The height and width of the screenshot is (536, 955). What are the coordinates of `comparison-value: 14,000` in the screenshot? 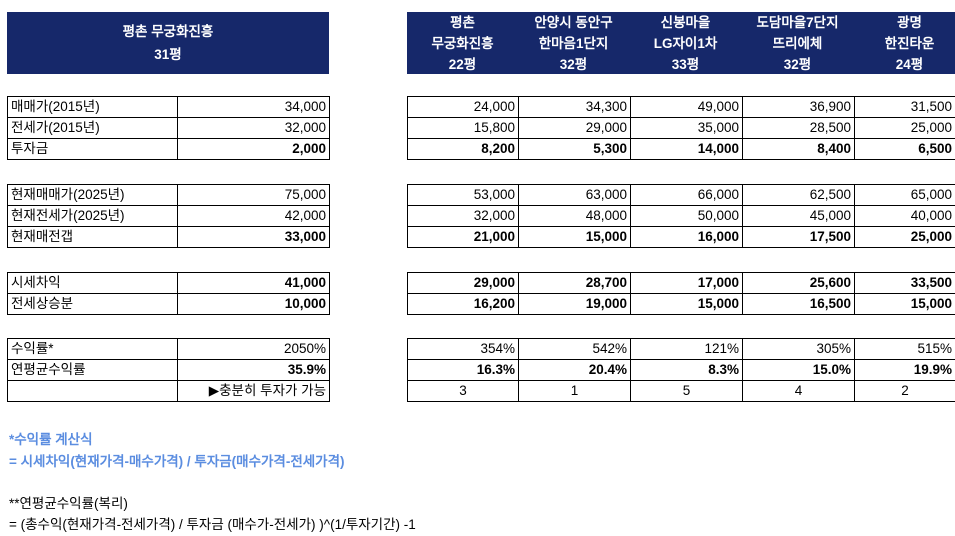 It's located at (686, 149).